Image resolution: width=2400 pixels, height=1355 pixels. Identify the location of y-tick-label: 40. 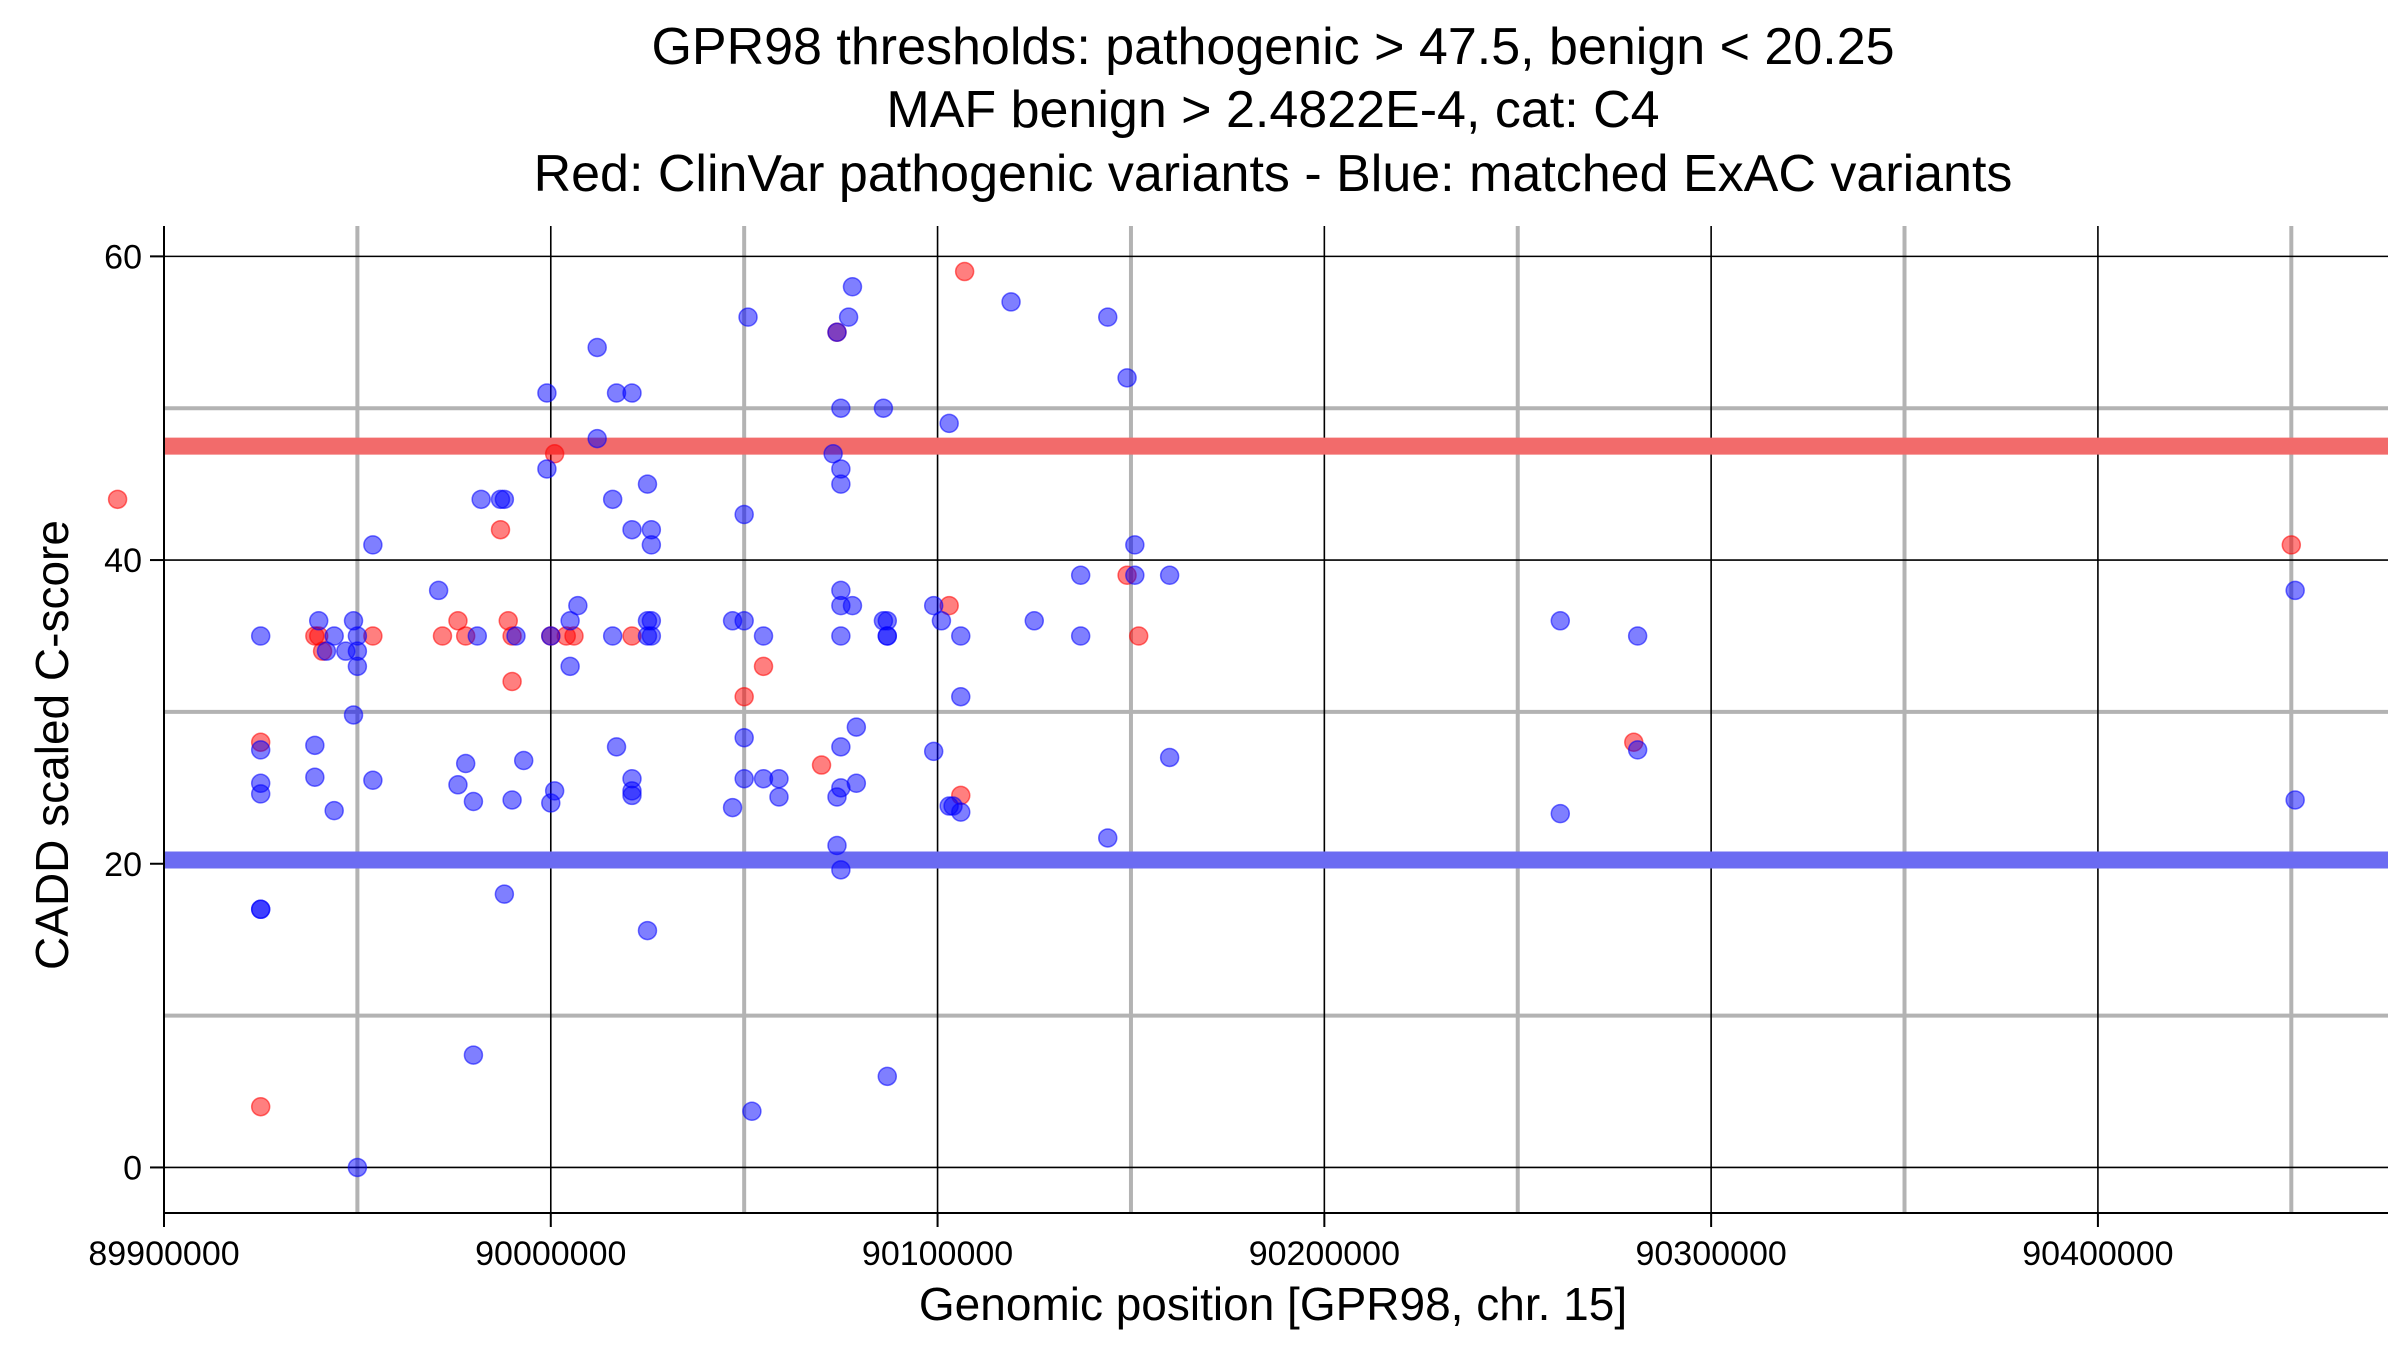
(123, 561).